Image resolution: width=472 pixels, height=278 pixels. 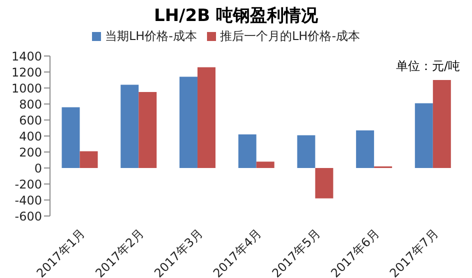 What do you see at coordinates (150, 36) in the screenshot?
I see `legend-label: 当期LH价格-成本` at bounding box center [150, 36].